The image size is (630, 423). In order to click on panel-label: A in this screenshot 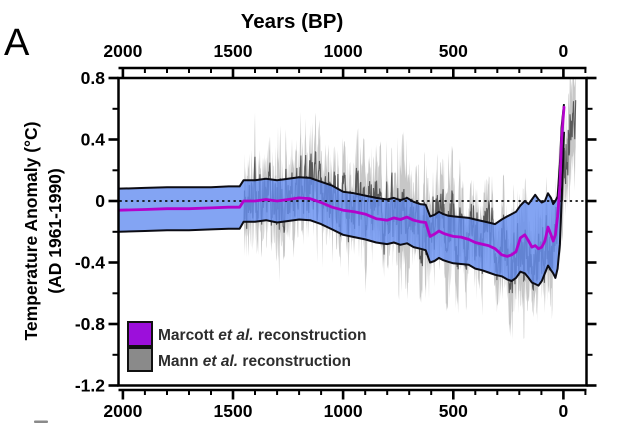, I will do `click(17, 43)`.